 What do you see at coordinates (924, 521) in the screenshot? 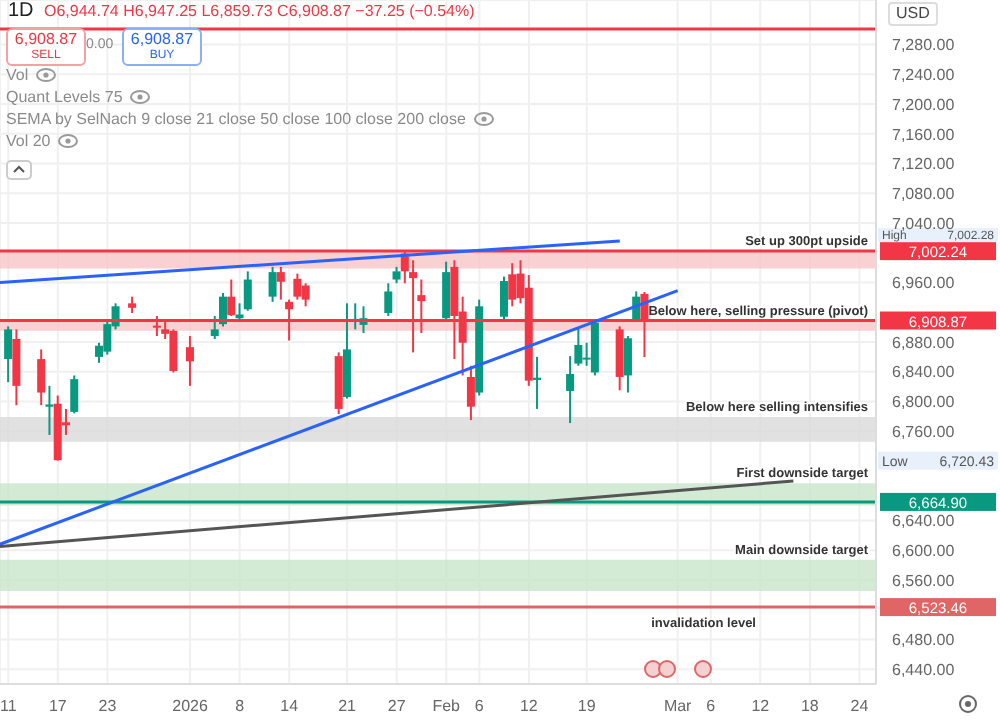
I see `y-tick-label: 6,640.00` at bounding box center [924, 521].